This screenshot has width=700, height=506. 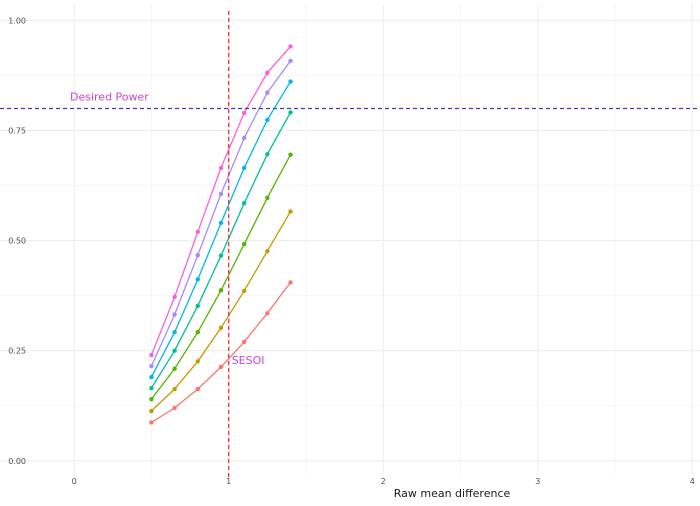 I want to click on x-axis-title: Raw mean difference, so click(x=452, y=493).